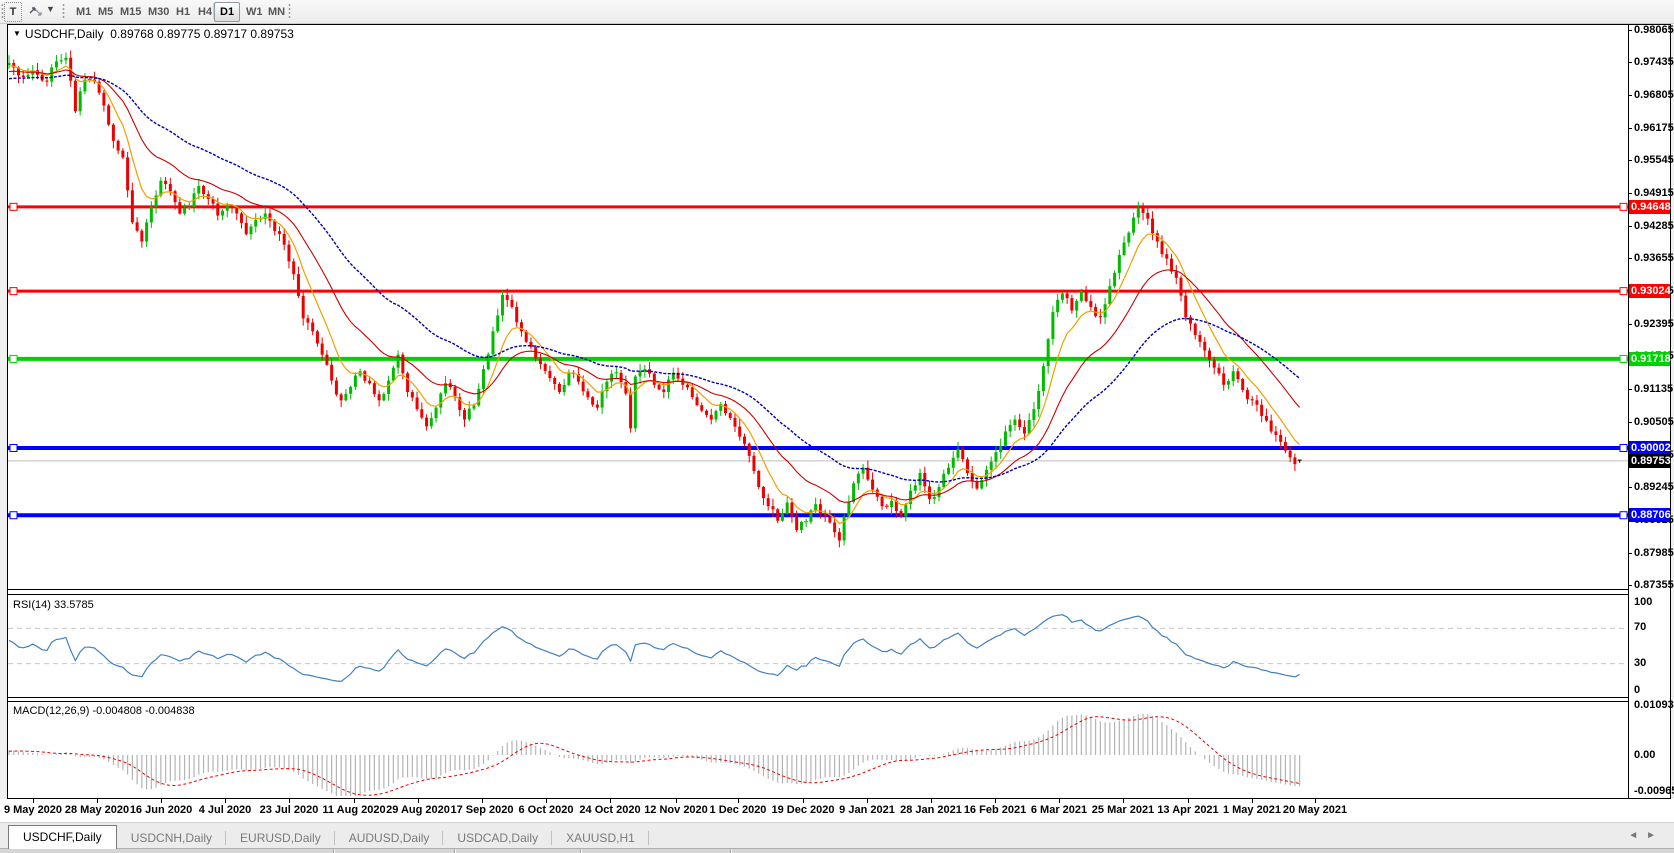  I want to click on timeframe-button-m30: M30, so click(159, 12).